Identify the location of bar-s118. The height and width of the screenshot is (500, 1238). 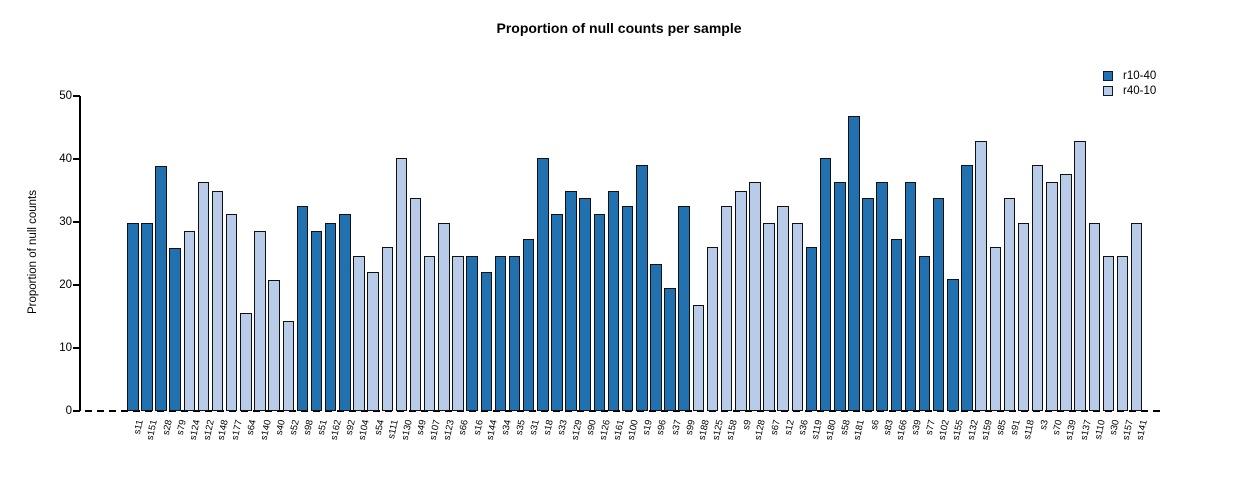
(1023, 316).